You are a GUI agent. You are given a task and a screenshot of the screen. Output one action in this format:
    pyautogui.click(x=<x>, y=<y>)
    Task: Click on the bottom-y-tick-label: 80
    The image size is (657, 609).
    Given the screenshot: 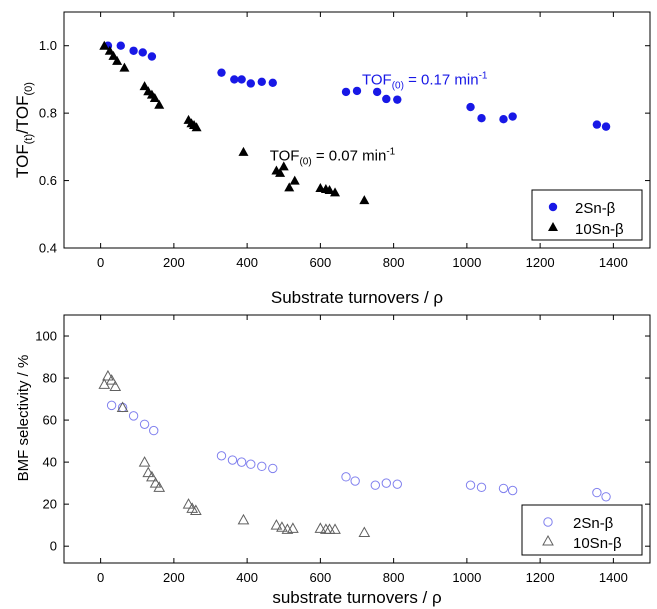 What is the action you would take?
    pyautogui.click(x=50, y=378)
    